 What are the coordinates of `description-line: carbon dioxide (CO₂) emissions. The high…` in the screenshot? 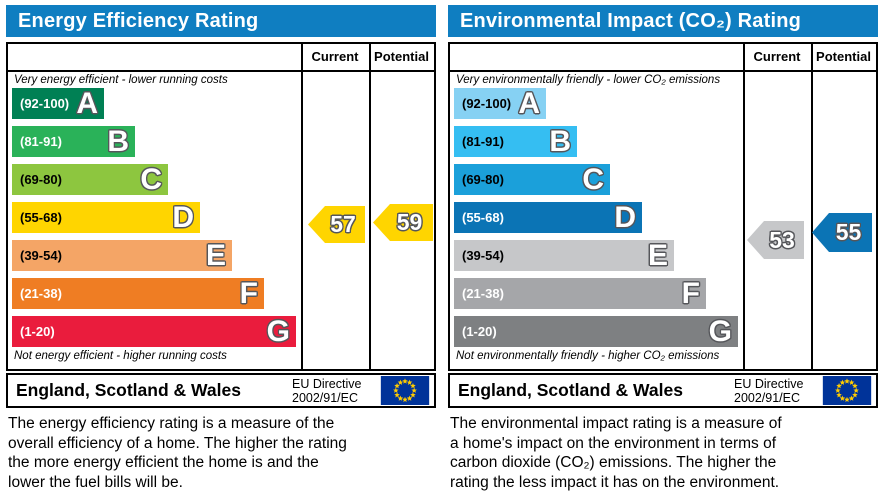 It's located at (613, 462).